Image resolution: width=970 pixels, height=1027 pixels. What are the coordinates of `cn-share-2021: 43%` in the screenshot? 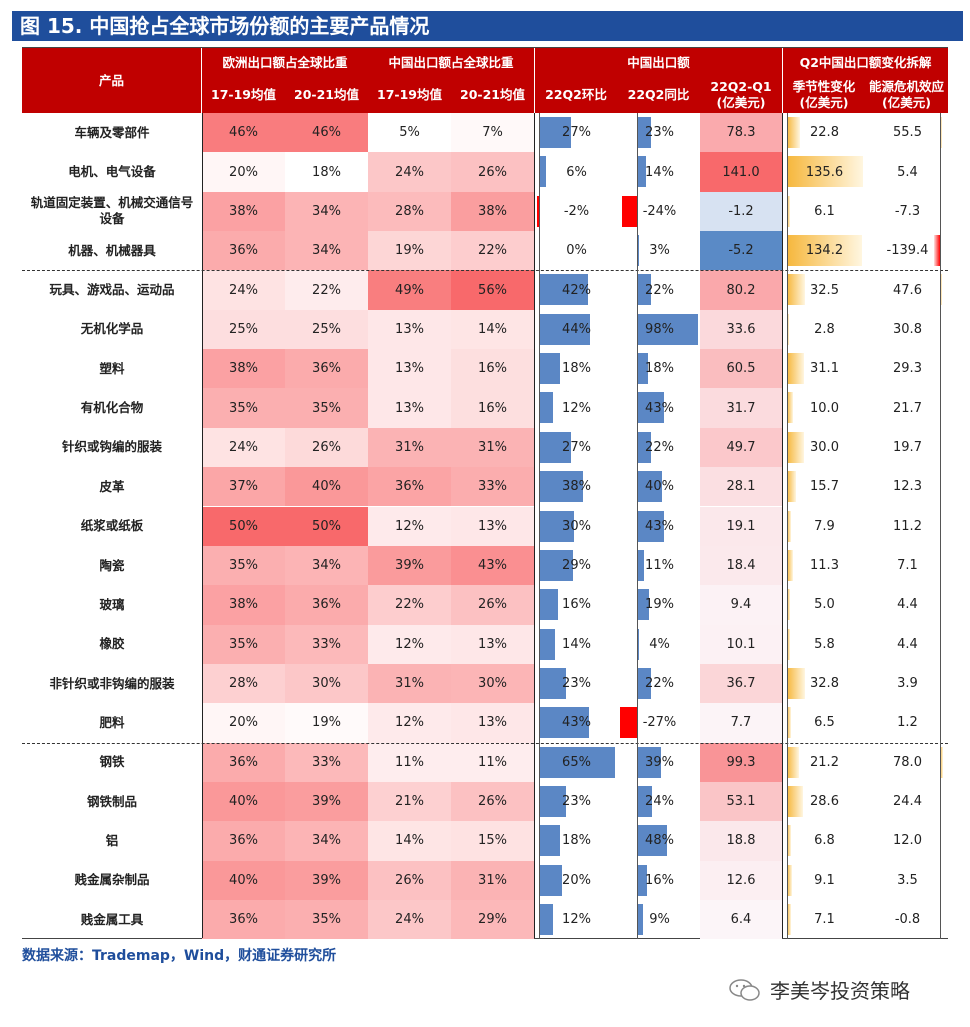 It's located at (492, 565).